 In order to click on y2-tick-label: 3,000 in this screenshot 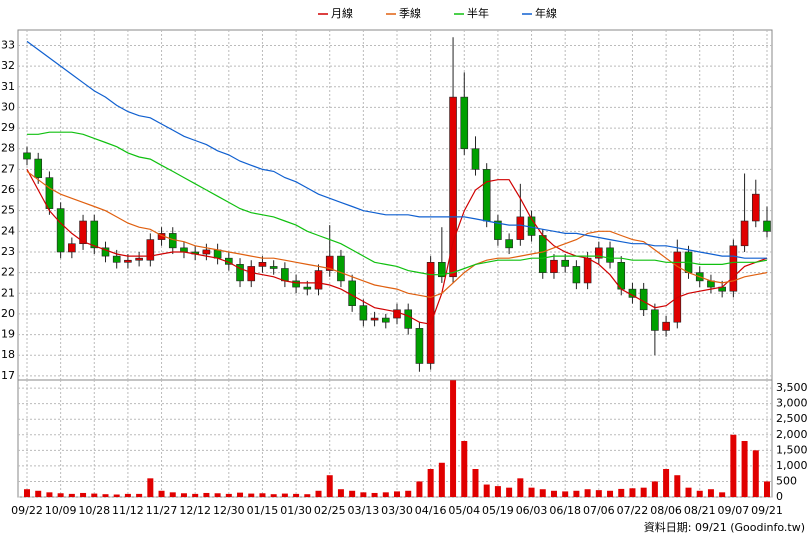, I will do `click(792, 403)`.